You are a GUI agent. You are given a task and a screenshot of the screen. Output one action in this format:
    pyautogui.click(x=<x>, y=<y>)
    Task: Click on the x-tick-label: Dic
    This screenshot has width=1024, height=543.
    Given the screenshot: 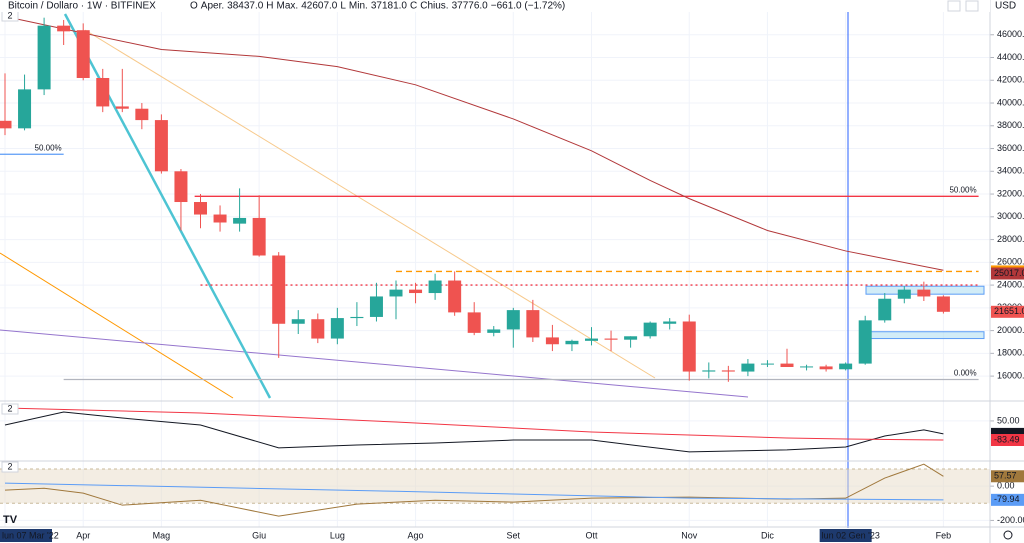 What is the action you would take?
    pyautogui.click(x=767, y=535)
    